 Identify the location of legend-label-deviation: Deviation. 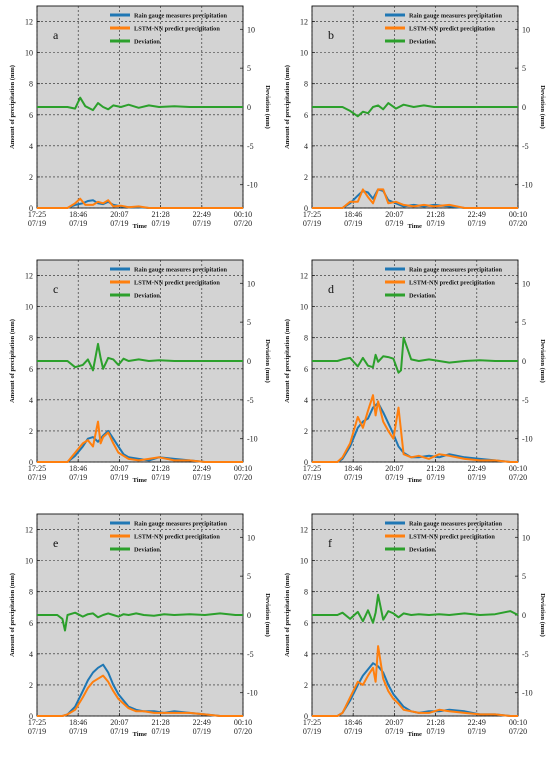
(147, 42).